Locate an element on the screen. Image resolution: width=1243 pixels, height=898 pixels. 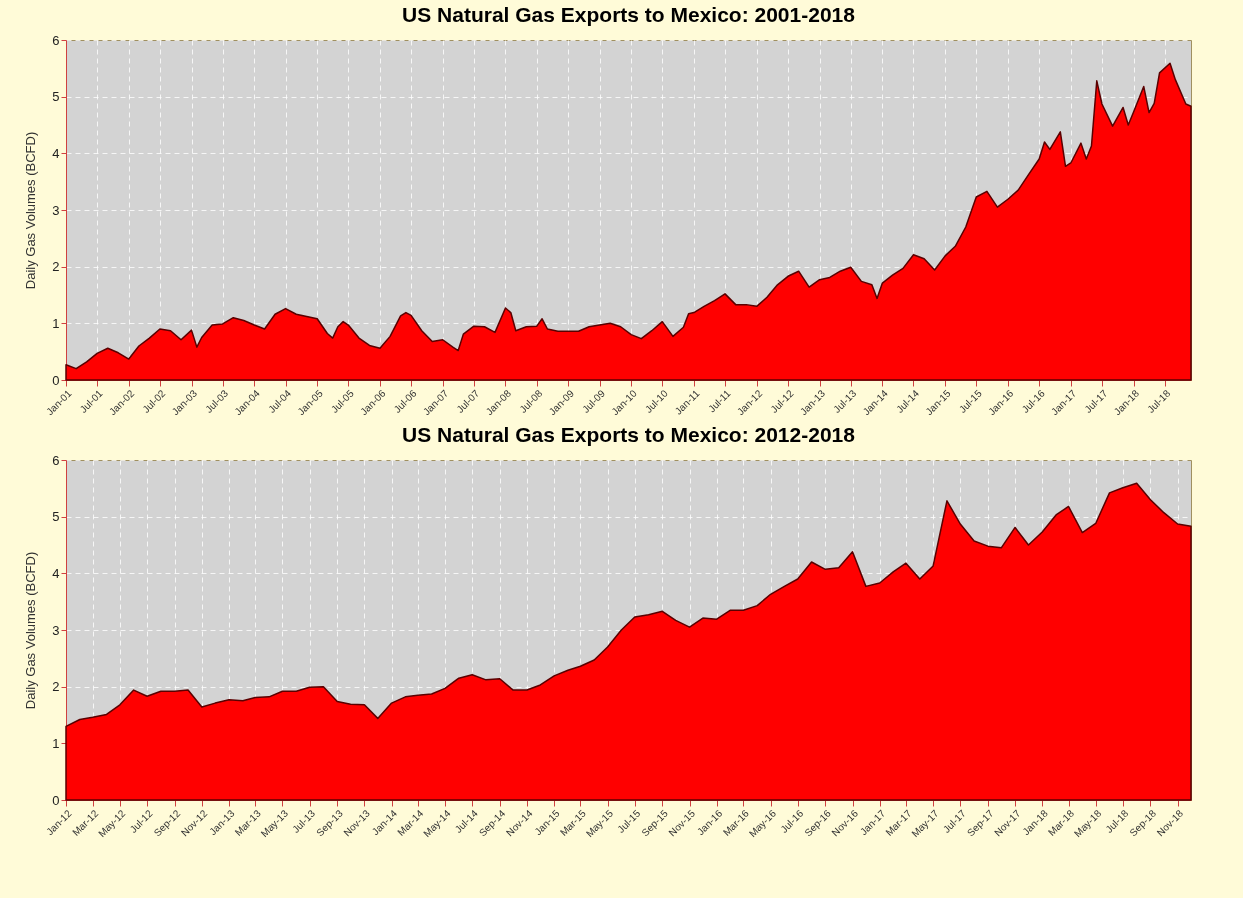
chart-title: US Natural Gas Exports to Mexico: 2001-2018 is located at coordinates (629, 14).